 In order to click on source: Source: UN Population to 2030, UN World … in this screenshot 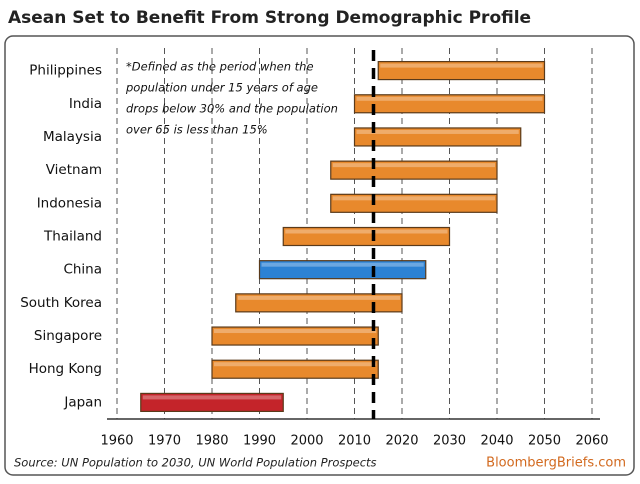, I will do `click(195, 463)`.